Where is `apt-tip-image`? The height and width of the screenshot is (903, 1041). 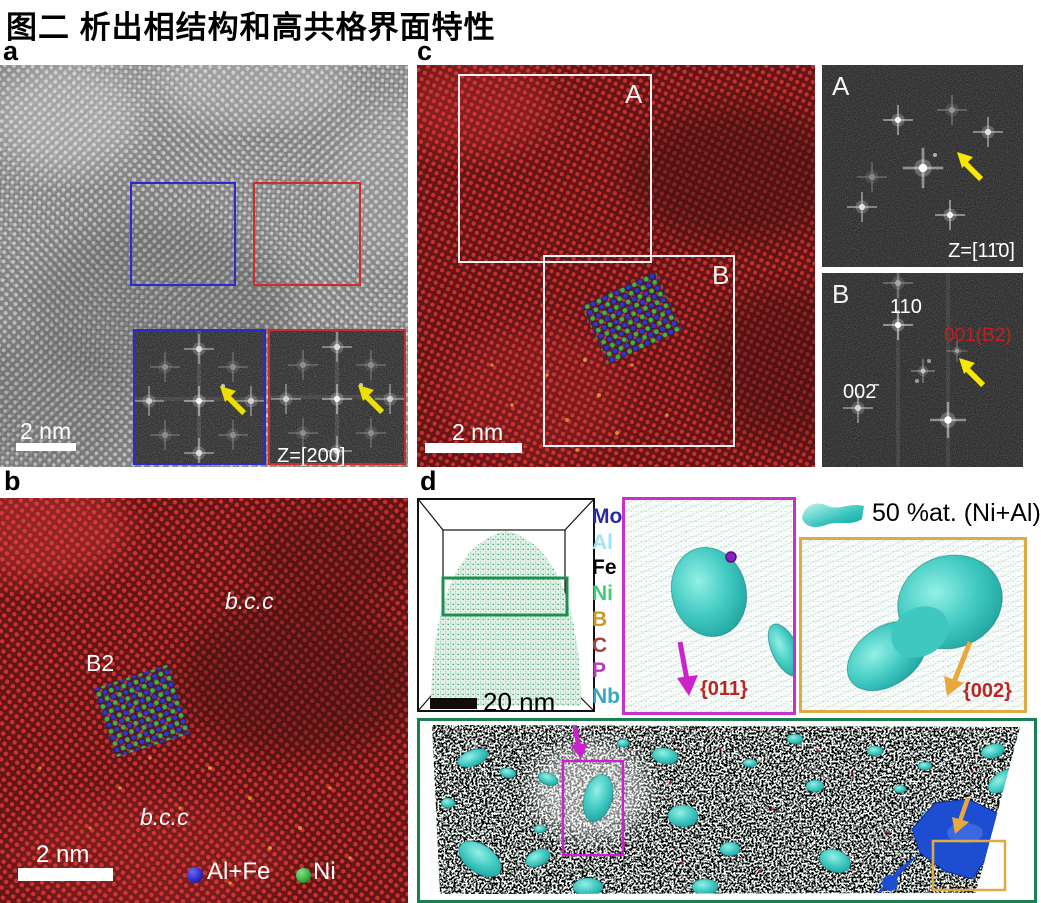 apt-tip-image is located at coordinates (506, 605).